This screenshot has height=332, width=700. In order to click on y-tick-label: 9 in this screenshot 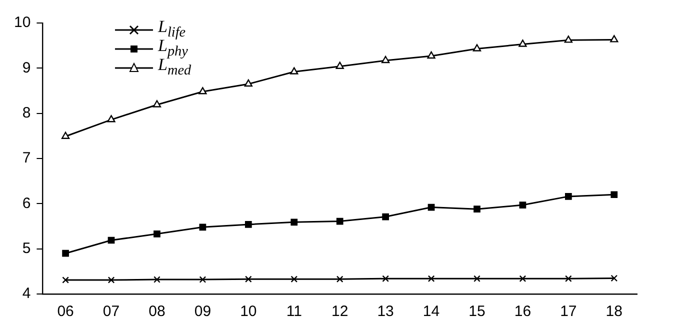, I will do `click(26, 67)`.